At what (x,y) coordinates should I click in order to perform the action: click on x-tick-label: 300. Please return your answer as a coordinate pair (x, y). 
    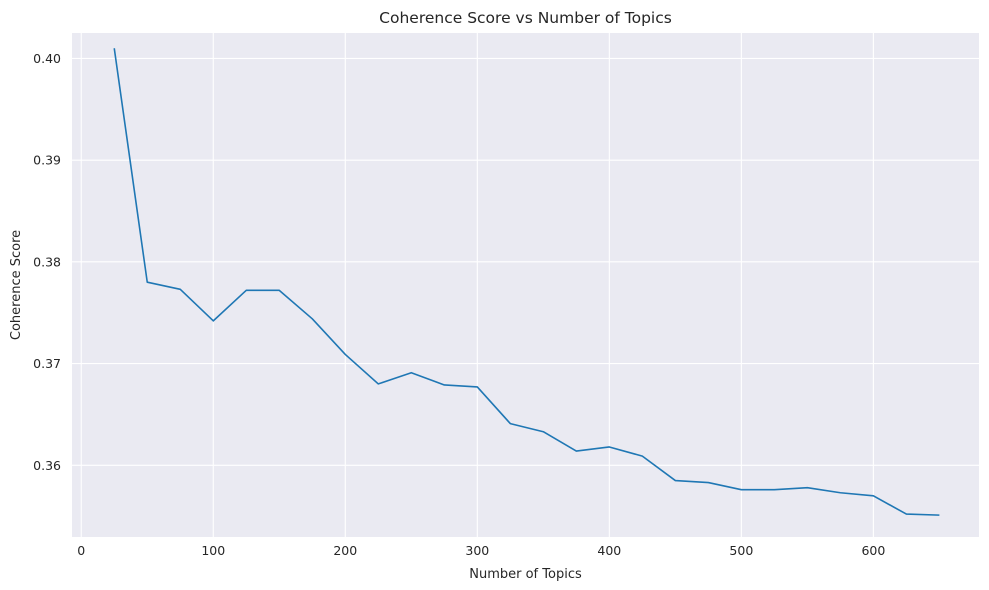
    Looking at the image, I should click on (477, 550).